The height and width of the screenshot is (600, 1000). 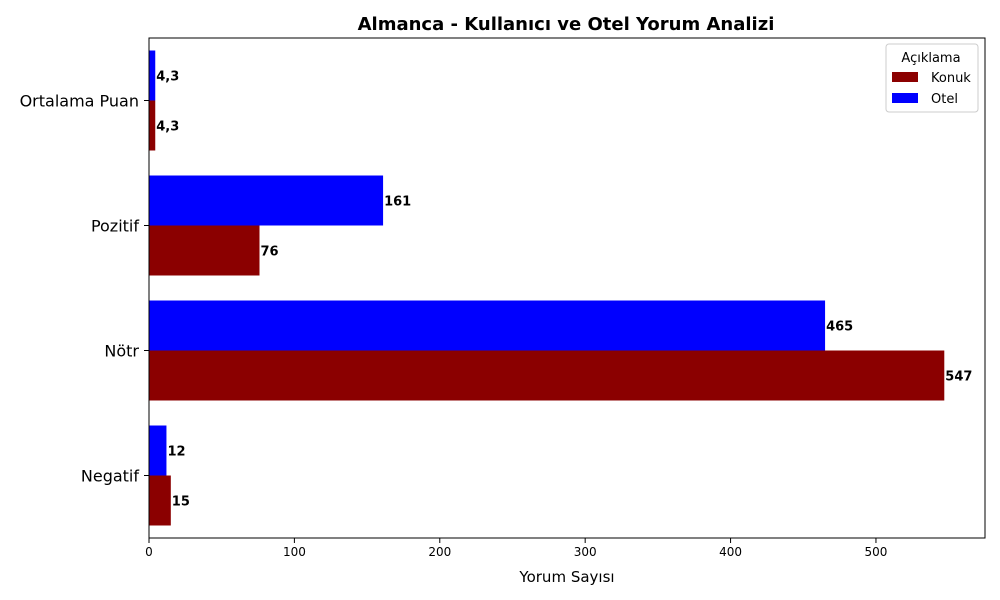 What do you see at coordinates (181, 502) in the screenshot?
I see `data-label-konuk-0: 15` at bounding box center [181, 502].